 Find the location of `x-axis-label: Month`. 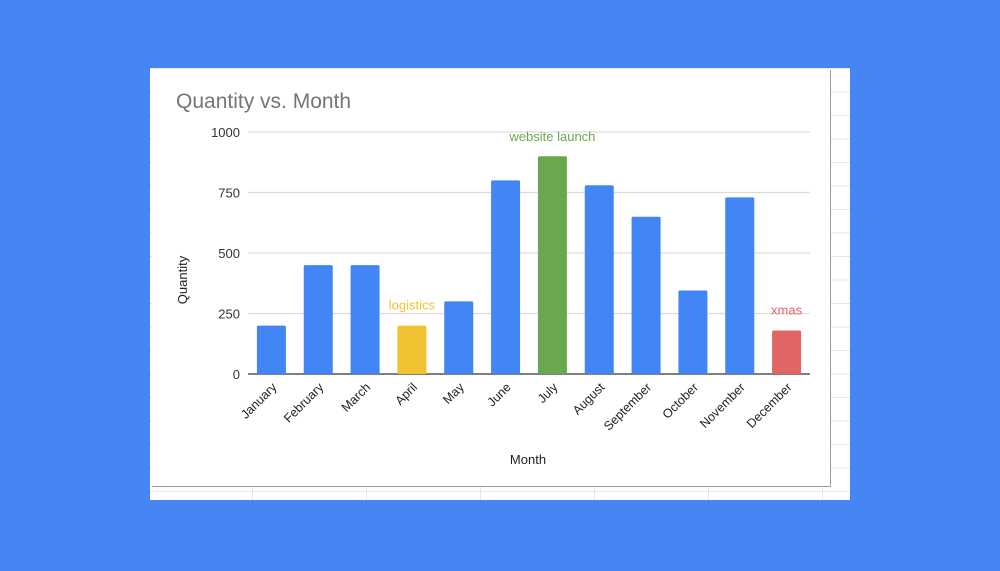

x-axis-label: Month is located at coordinates (528, 459).